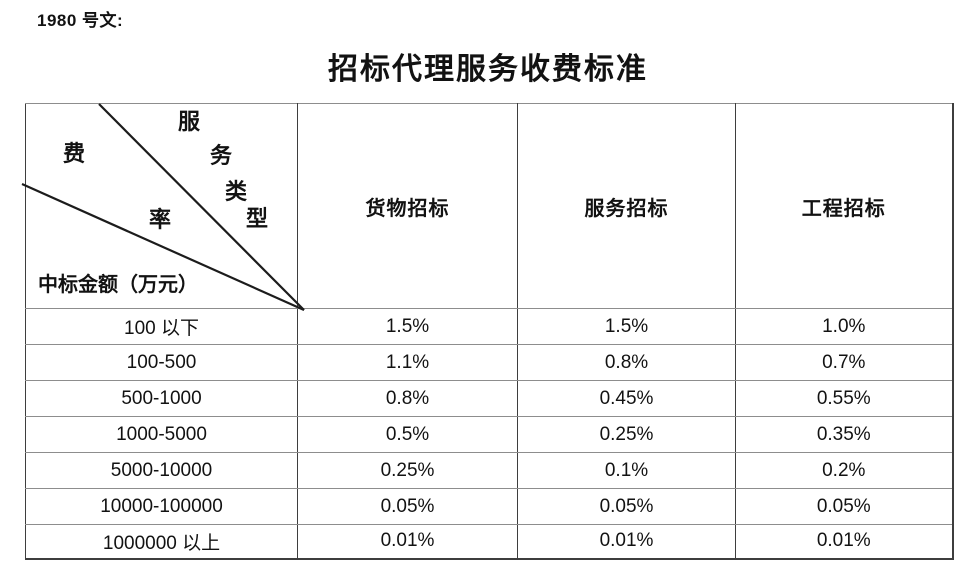 The width and height of the screenshot is (976, 581). I want to click on corner-service-type-char-1: 服, so click(189, 121).